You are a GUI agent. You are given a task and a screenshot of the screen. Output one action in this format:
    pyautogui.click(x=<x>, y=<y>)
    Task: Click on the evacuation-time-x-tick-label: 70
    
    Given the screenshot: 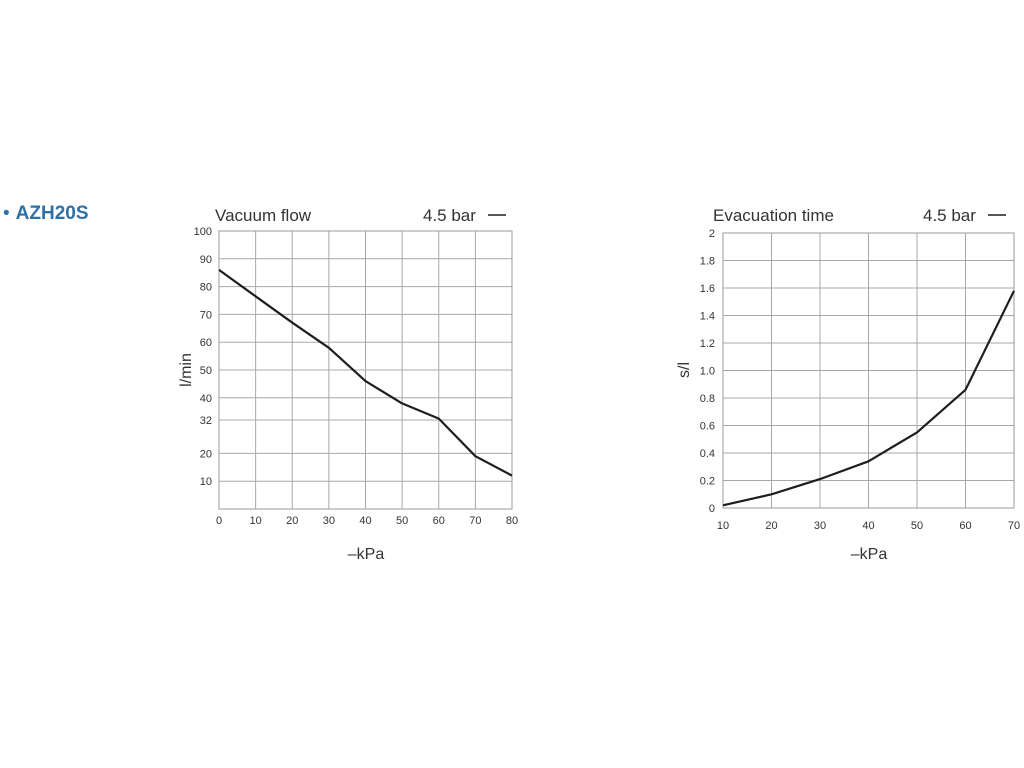 What is the action you would take?
    pyautogui.click(x=1014, y=526)
    